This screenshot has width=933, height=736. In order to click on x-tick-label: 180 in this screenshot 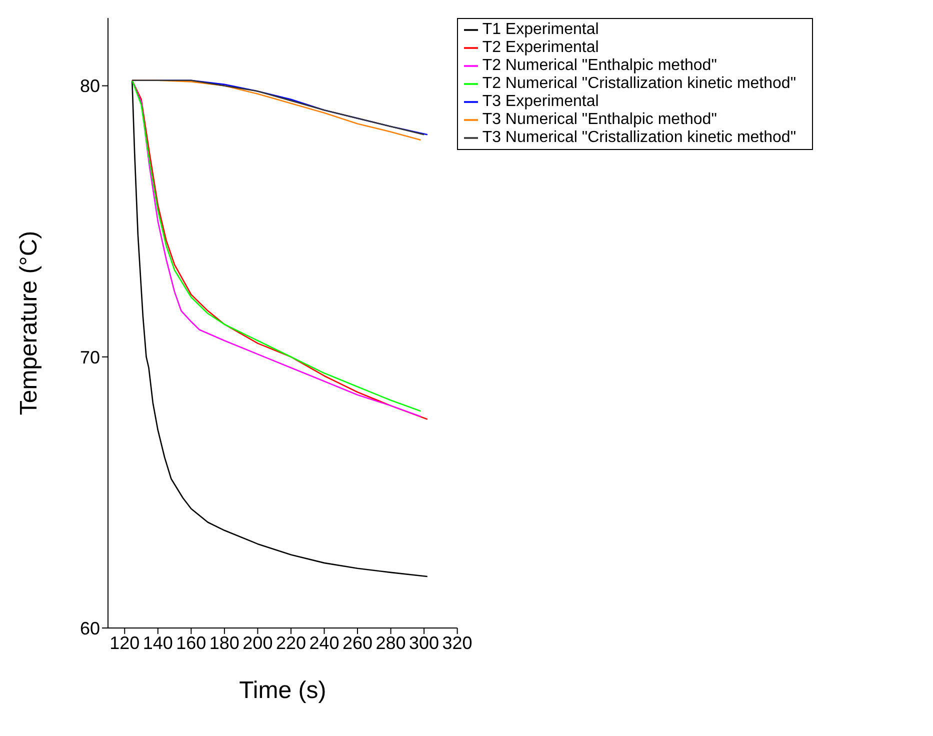, I will do `click(224, 642)`.